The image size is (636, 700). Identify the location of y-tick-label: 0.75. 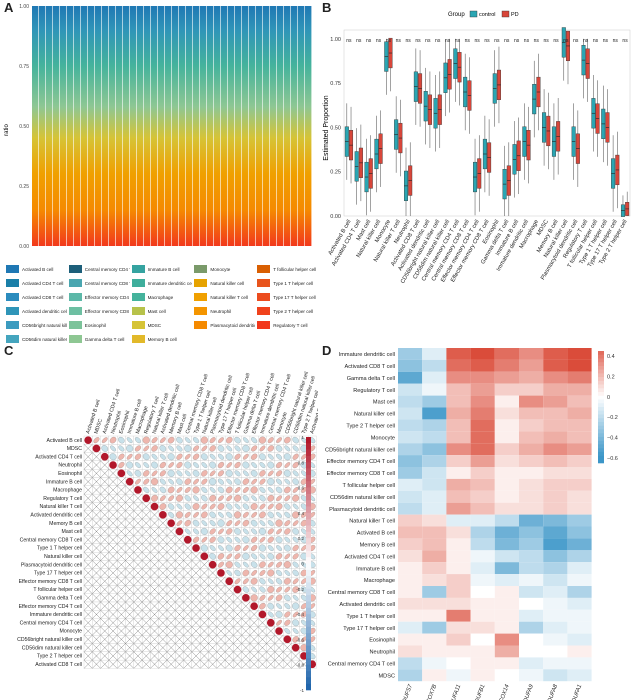
(24, 67).